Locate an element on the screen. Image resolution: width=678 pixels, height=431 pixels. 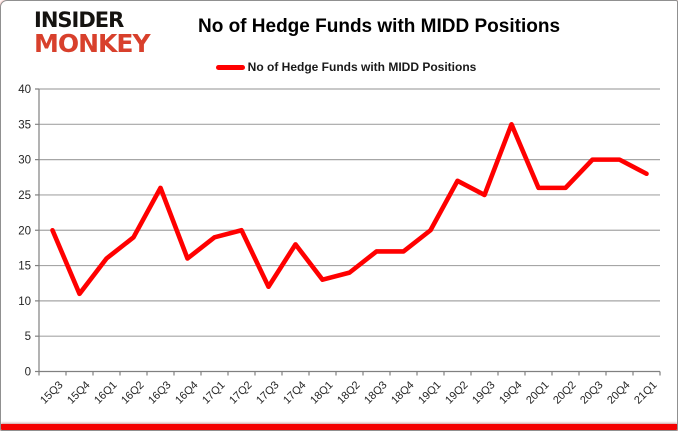
logo-text-insider: INSIDER is located at coordinates (79, 20).